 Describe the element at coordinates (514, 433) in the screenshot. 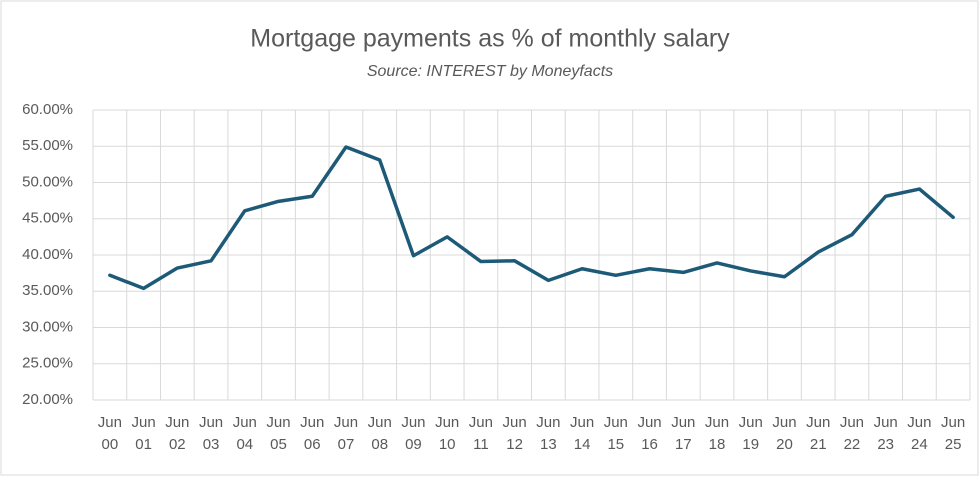

I see `x-tick-label: Jun 12` at that location.